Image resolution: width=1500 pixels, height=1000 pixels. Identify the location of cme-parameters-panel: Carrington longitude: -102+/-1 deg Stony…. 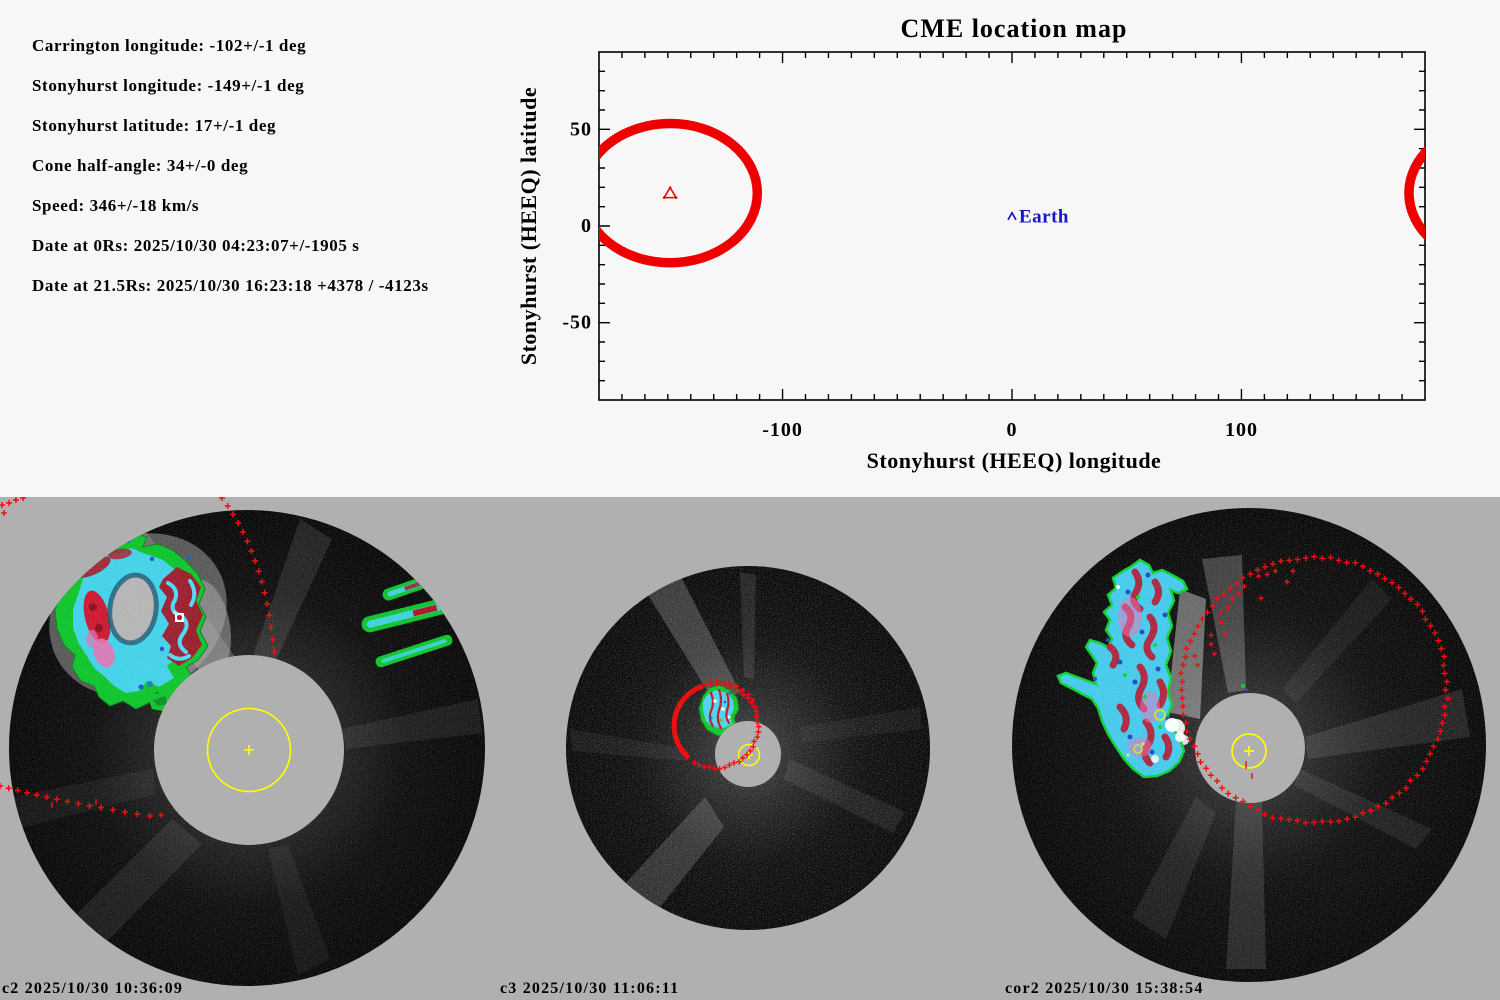
(230, 166).